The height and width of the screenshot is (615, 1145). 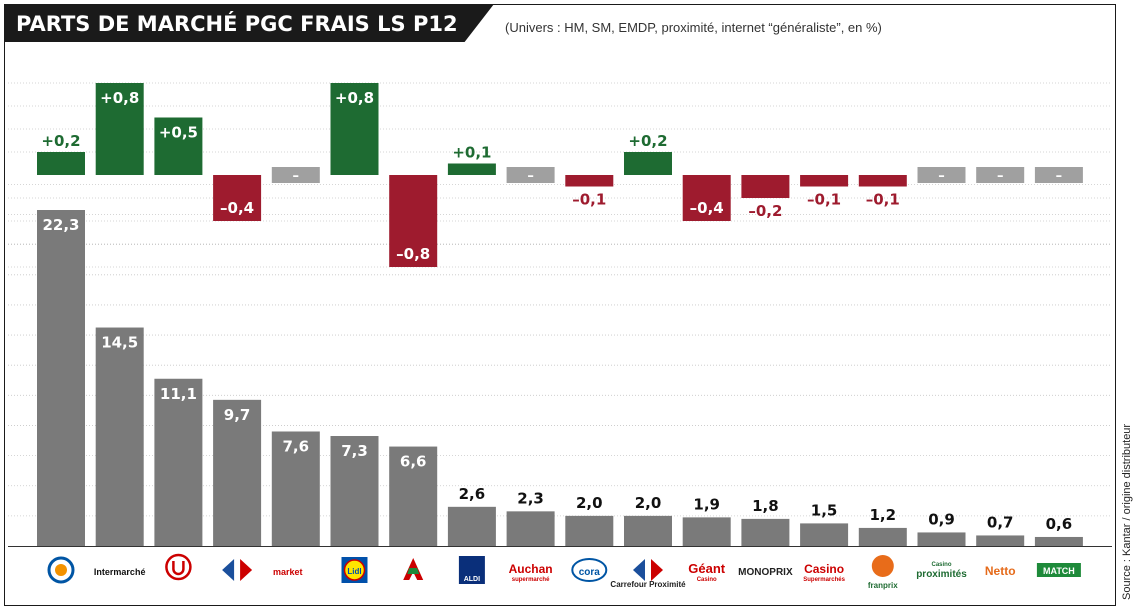 What do you see at coordinates (354, 451) in the screenshot?
I see `share-value-label: 7,3` at bounding box center [354, 451].